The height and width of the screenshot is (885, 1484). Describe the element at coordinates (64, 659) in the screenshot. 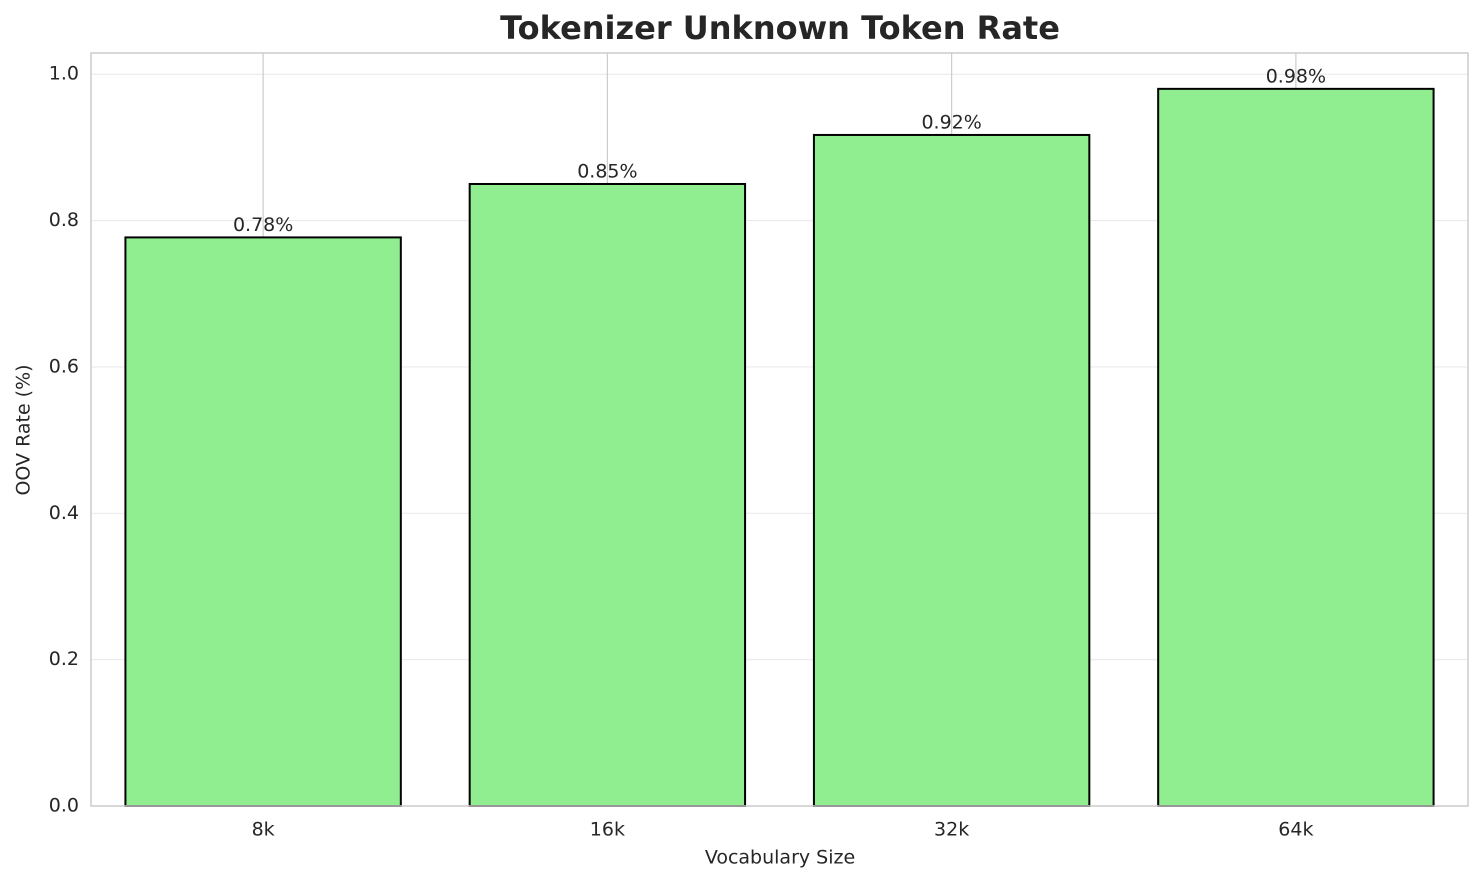

I see `y-tick-label: 0.2` at that location.